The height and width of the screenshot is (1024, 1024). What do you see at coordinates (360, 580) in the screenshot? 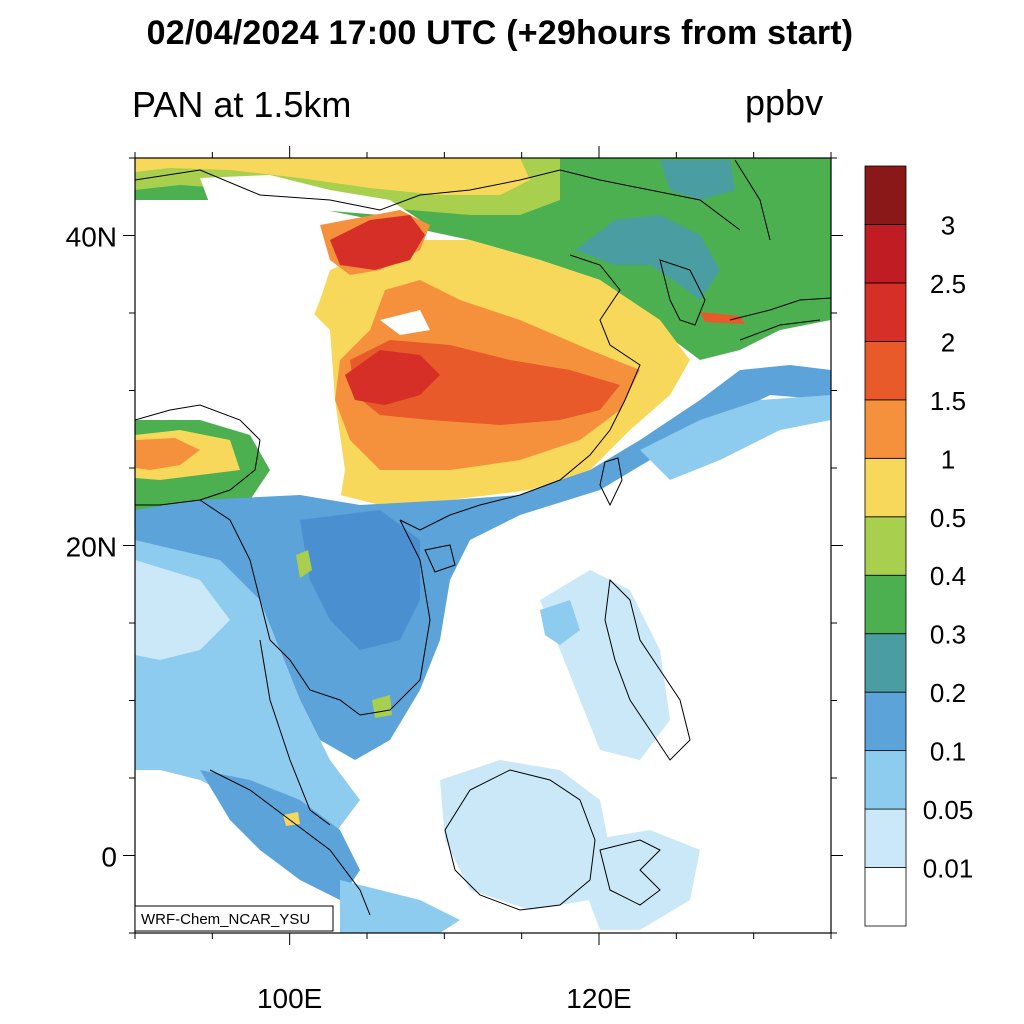
I see `field-darkblue-indochina` at bounding box center [360, 580].